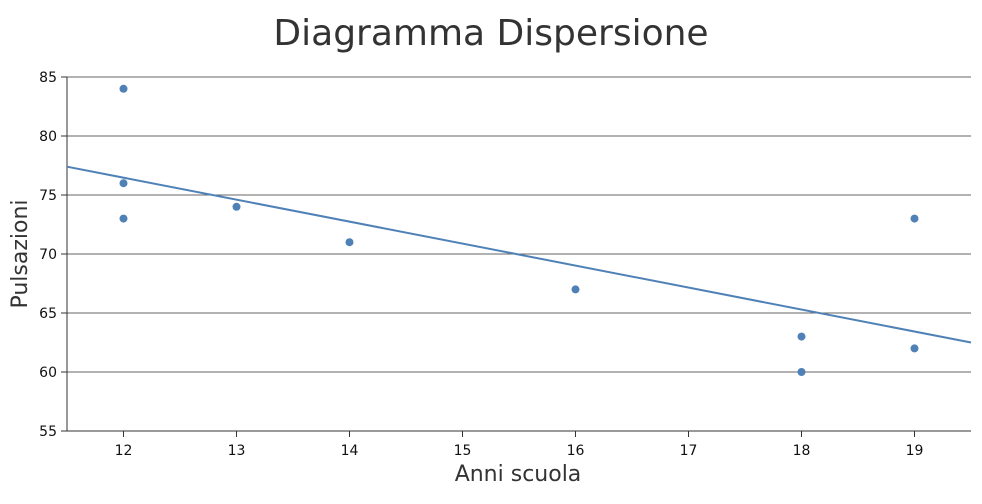 This screenshot has height=504, width=982. I want to click on y-tick-label: 60, so click(48, 373).